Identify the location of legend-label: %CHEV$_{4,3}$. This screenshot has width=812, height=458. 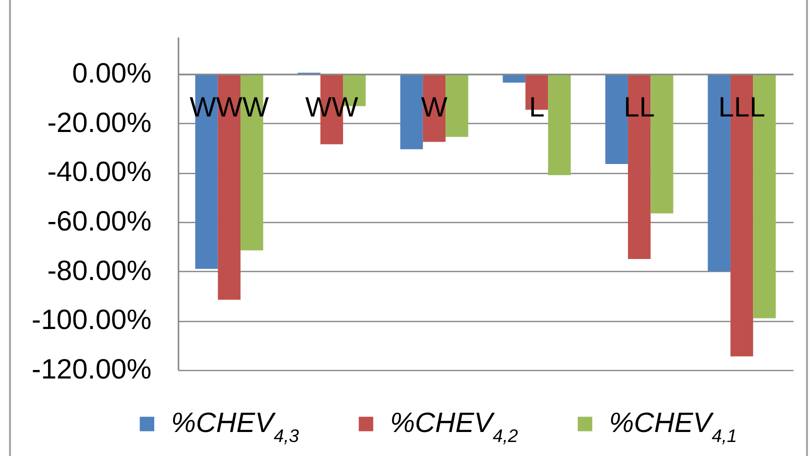
(235, 426).